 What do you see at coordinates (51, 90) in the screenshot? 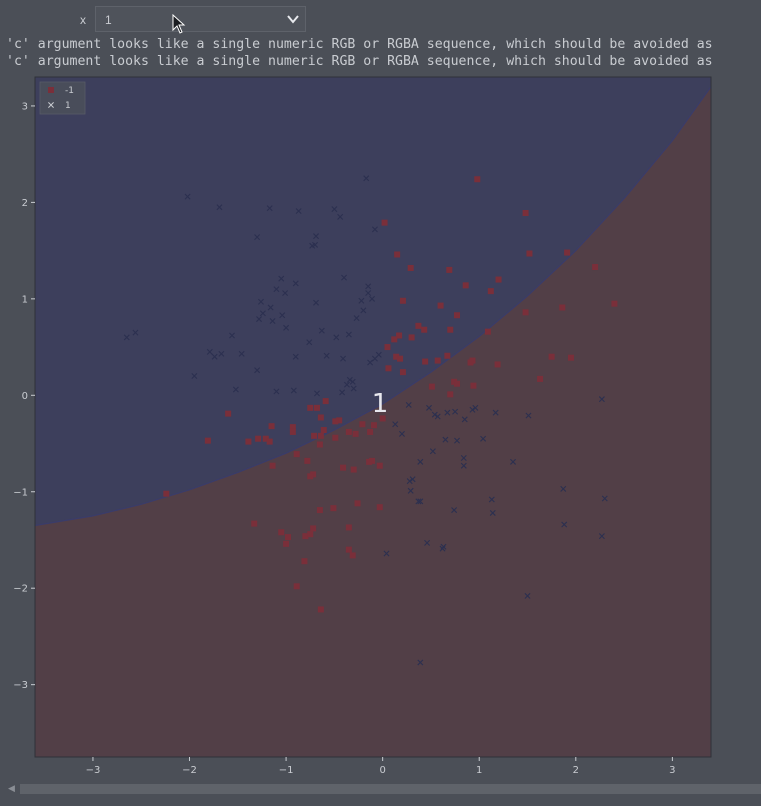
I see `legend-marker-neg` at bounding box center [51, 90].